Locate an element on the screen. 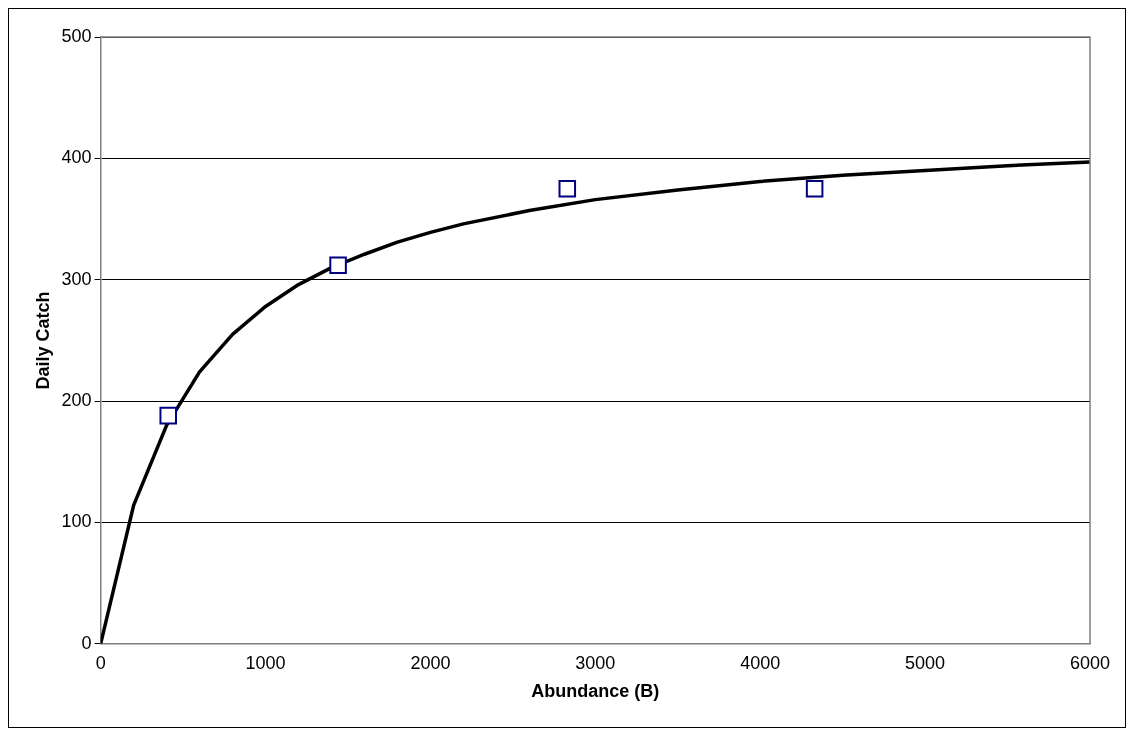 This screenshot has height=736, width=1134. y-tick-label: 200 is located at coordinates (76, 400).